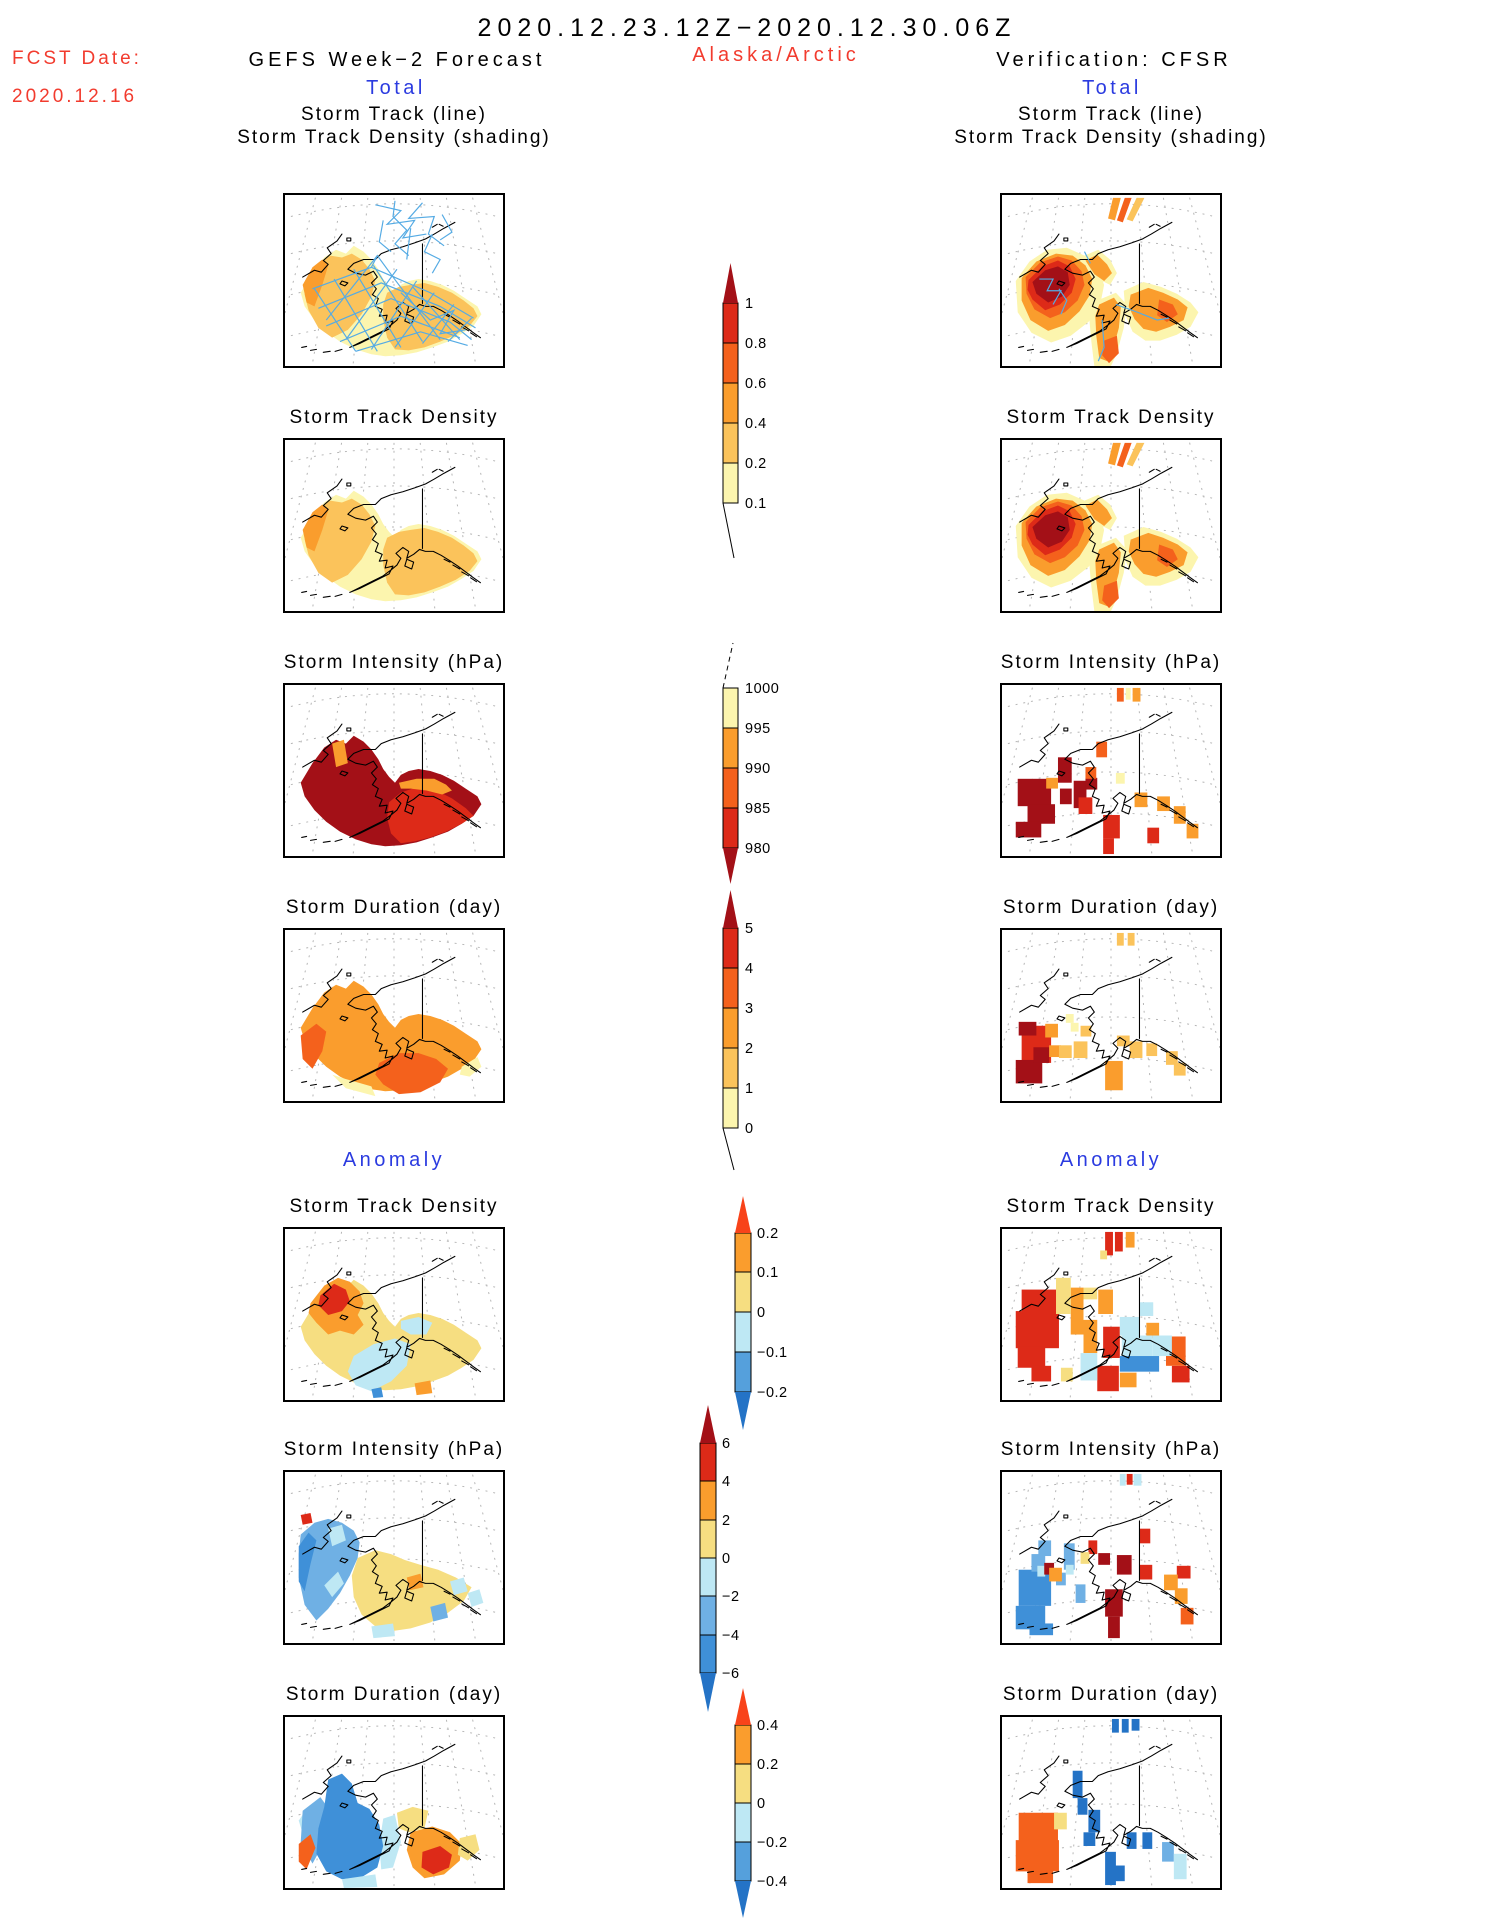  What do you see at coordinates (756, 424) in the screenshot?
I see `colorbar-tick-total_track_density-3: 0.4` at bounding box center [756, 424].